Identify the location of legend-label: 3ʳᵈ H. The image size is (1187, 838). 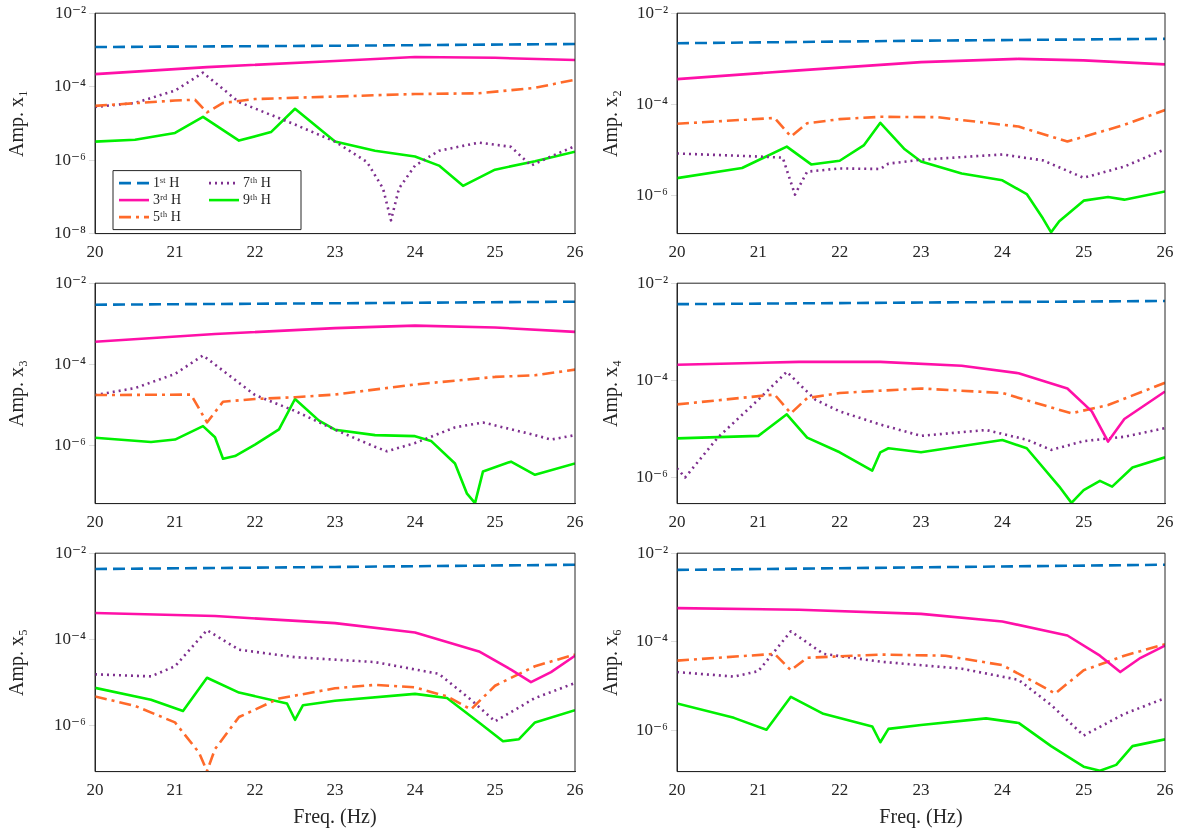
(167, 199).